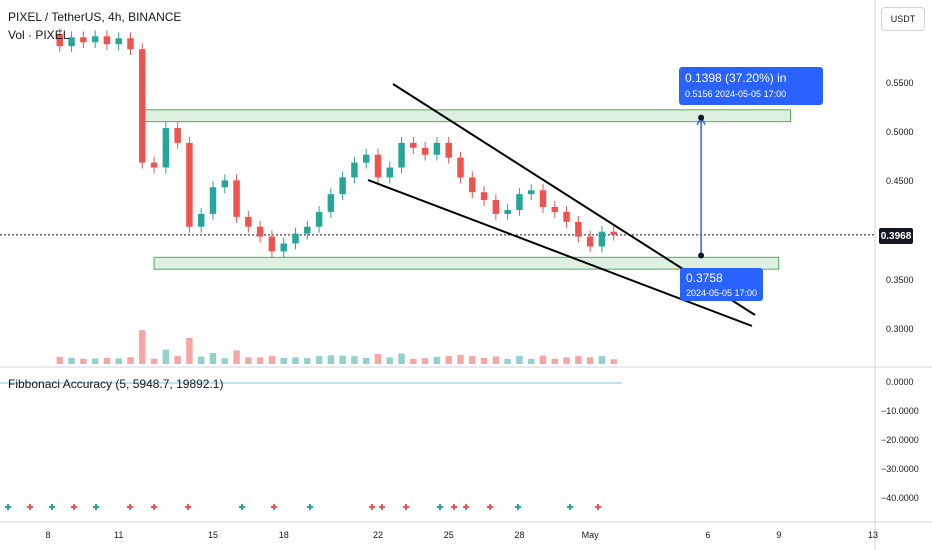 This screenshot has width=932, height=550. I want to click on time-tick-label: 11, so click(119, 535).